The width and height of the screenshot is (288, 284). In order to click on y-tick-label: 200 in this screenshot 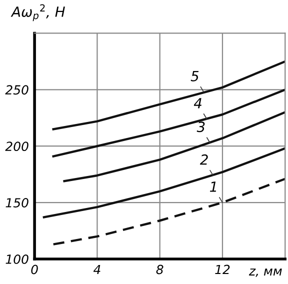, I will do `click(16, 147)`.